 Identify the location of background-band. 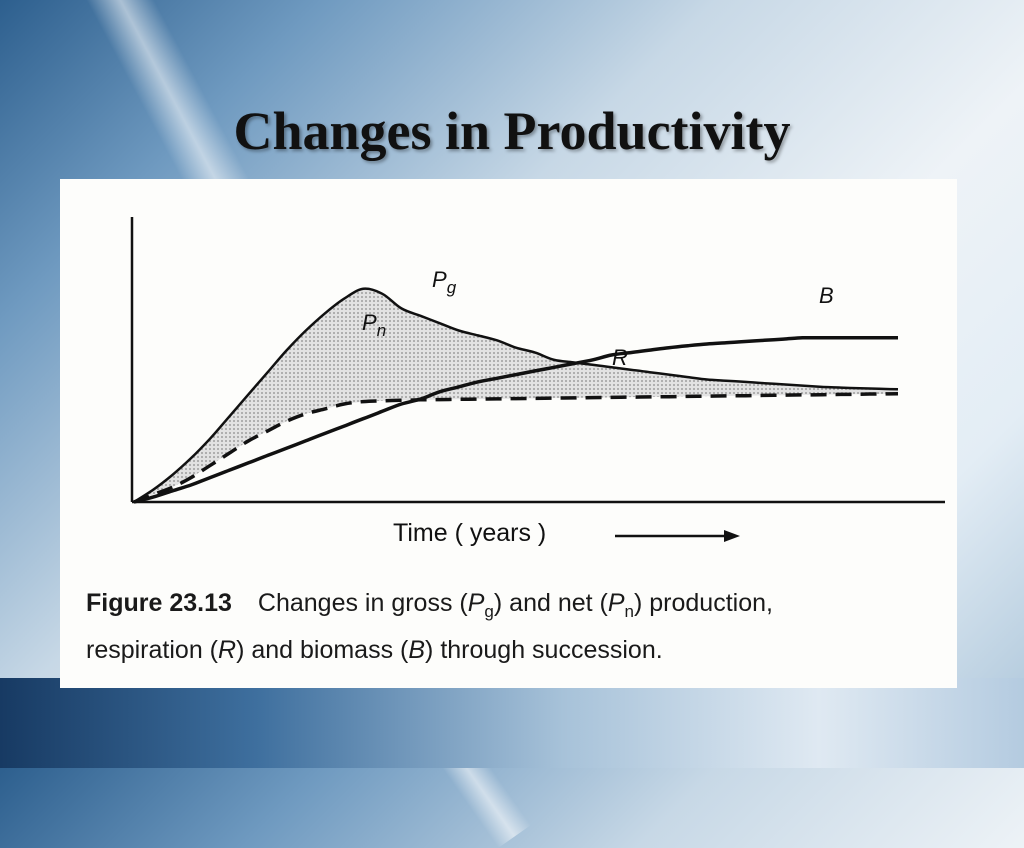
(512, 723).